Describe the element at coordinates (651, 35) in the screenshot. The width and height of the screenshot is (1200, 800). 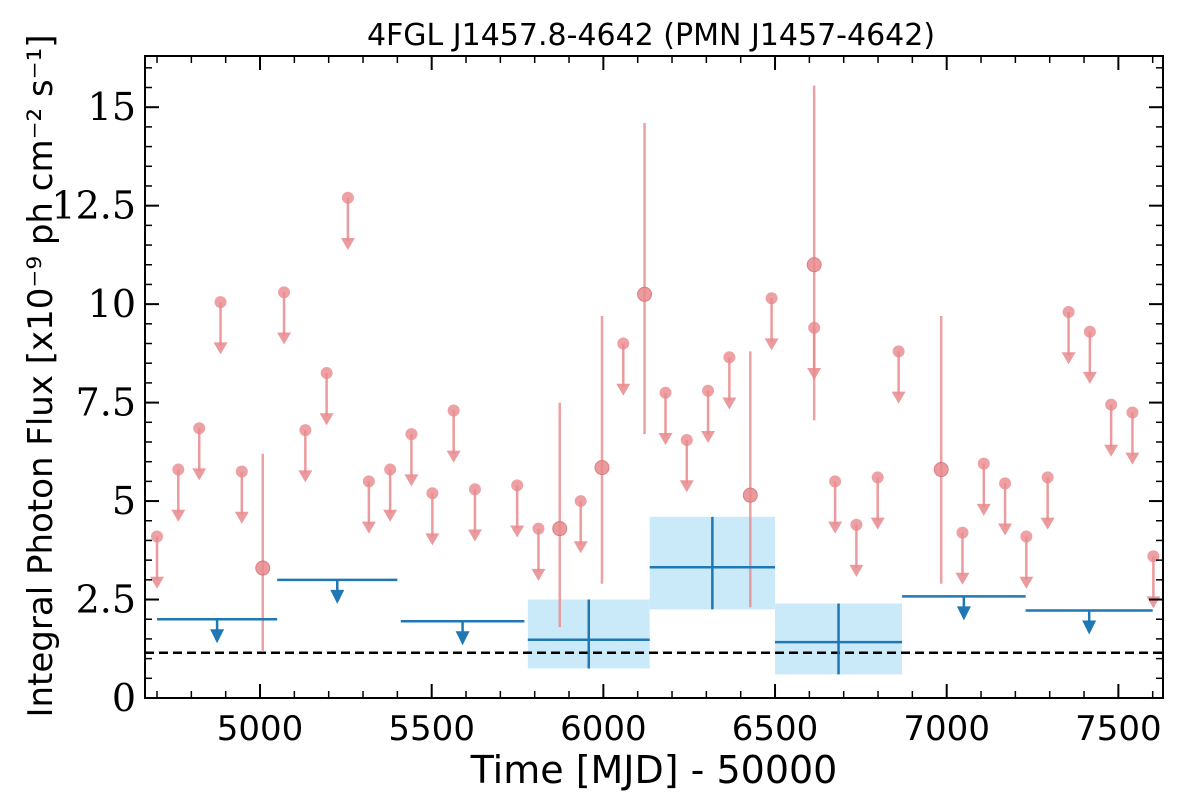
I see `chart-title: 4FGL J1457.8-4642 (PMN J1457-4642)` at that location.